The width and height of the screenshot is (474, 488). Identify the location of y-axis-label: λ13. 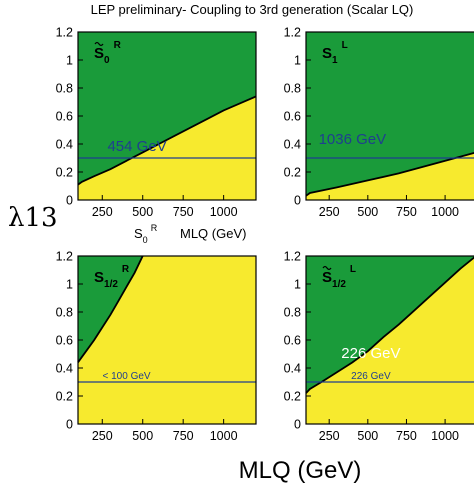
(33, 218).